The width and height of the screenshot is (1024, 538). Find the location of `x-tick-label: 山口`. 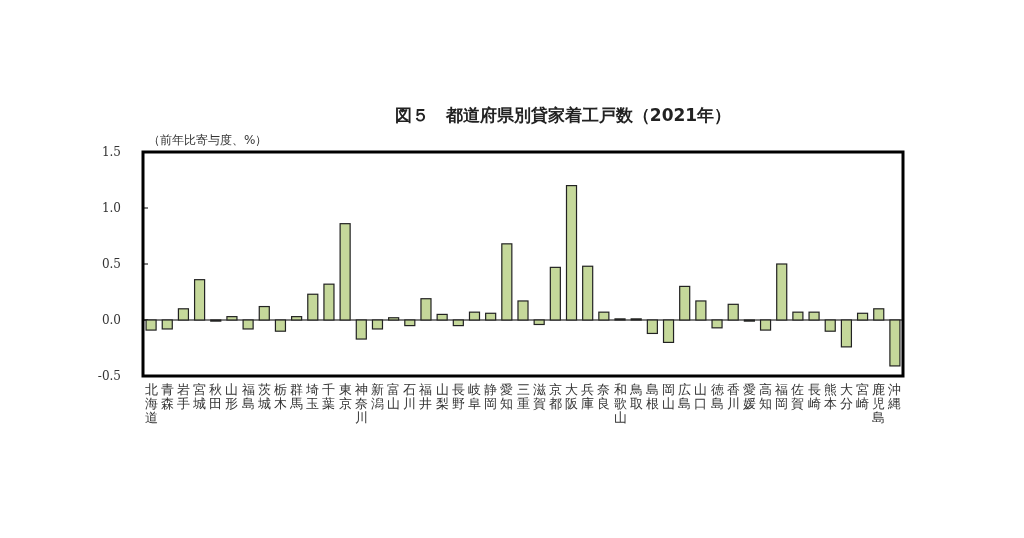

x-tick-label: 山口 is located at coordinates (701, 396).